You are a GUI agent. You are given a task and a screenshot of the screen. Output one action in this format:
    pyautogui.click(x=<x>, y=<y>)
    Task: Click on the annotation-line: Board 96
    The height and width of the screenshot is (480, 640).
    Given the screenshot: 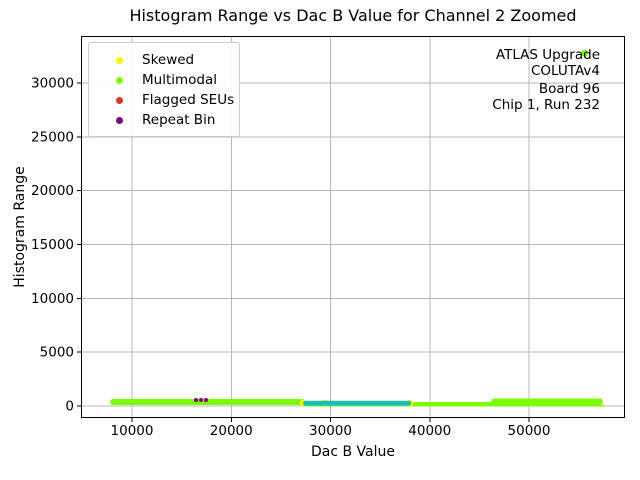 What is the action you would take?
    pyautogui.click(x=569, y=89)
    